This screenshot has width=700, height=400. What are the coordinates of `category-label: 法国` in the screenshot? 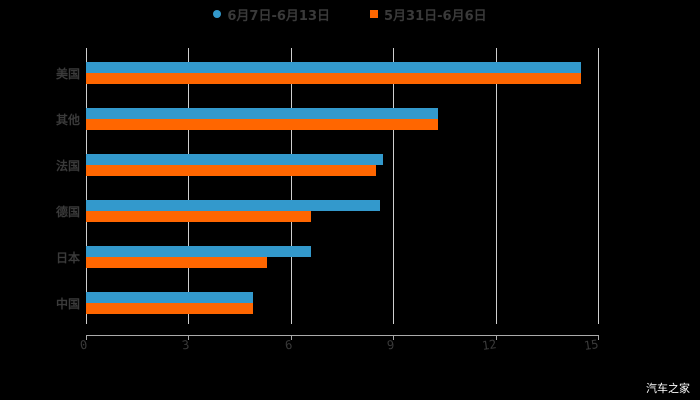 It's located at (67, 166).